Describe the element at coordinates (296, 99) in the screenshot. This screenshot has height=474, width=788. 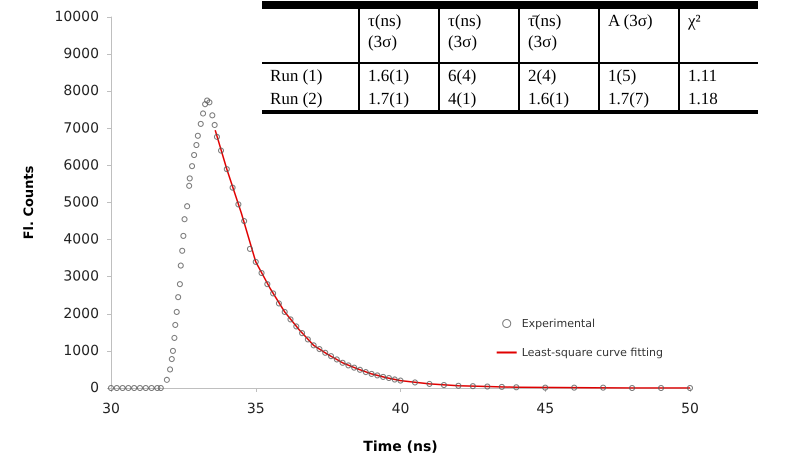
I see `annotation: Run (2)` at that location.